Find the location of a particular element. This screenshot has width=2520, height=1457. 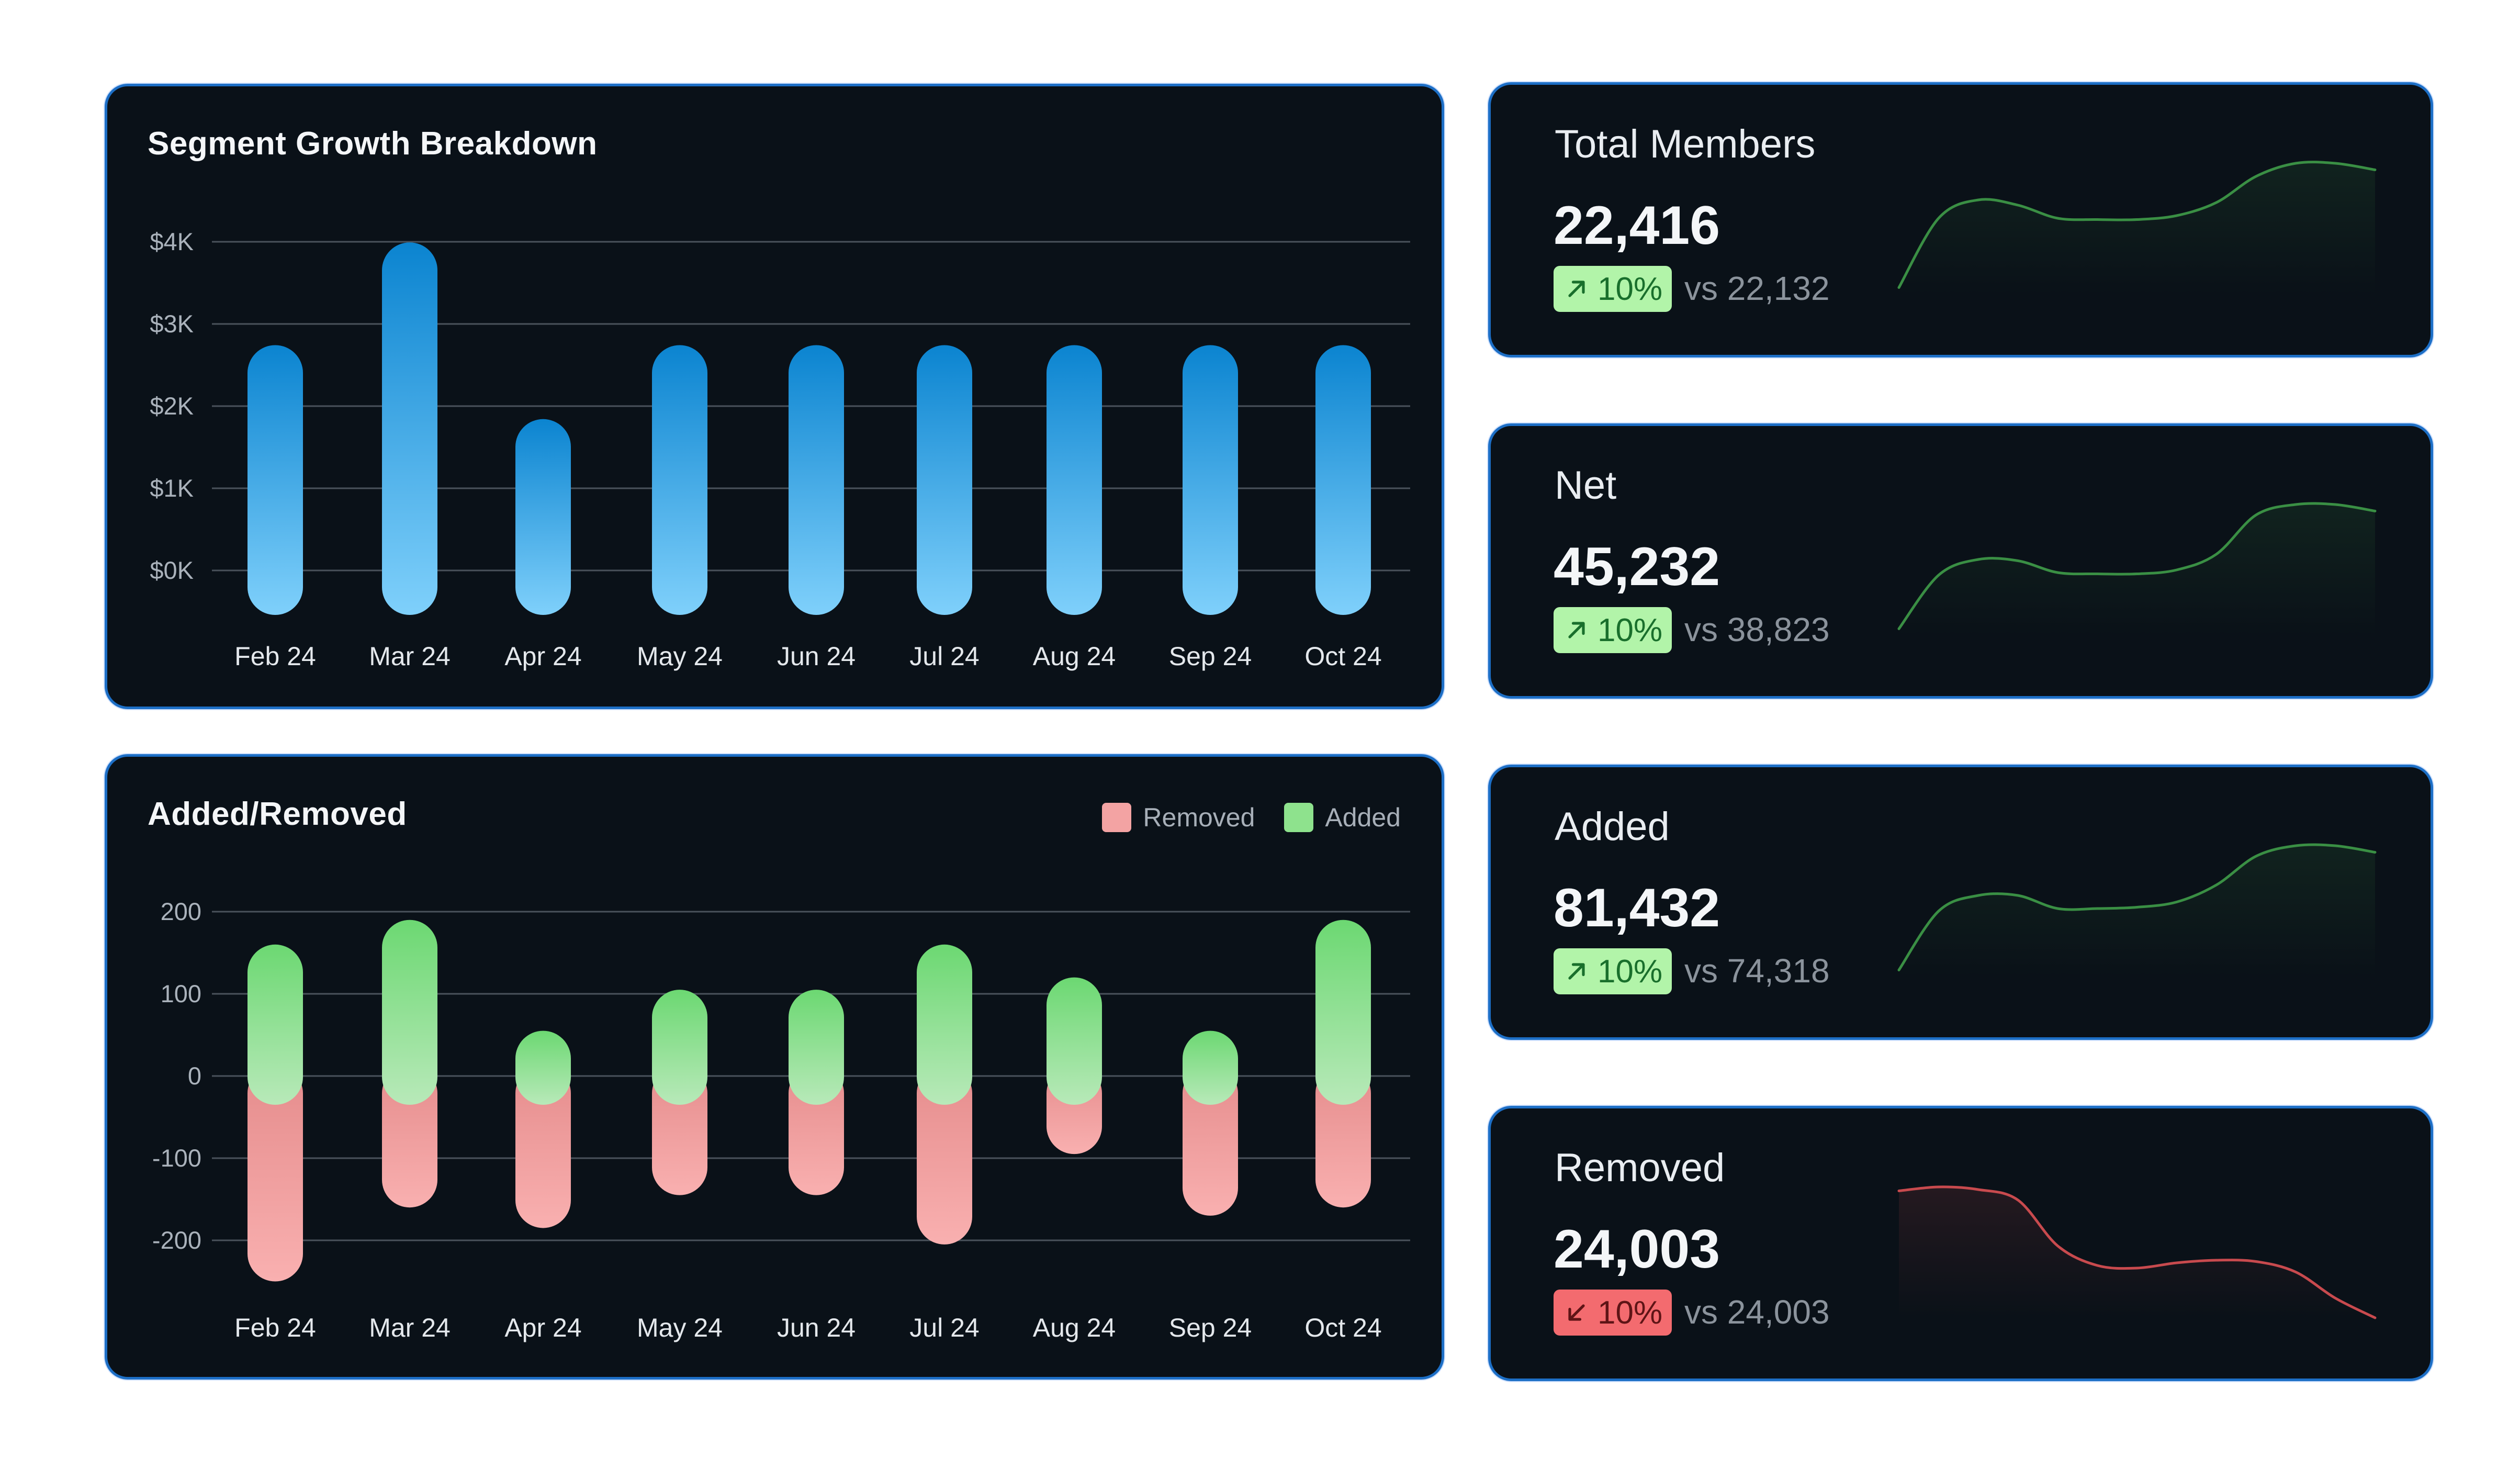

kpi-comparison: vs 74,318 is located at coordinates (1757, 971).